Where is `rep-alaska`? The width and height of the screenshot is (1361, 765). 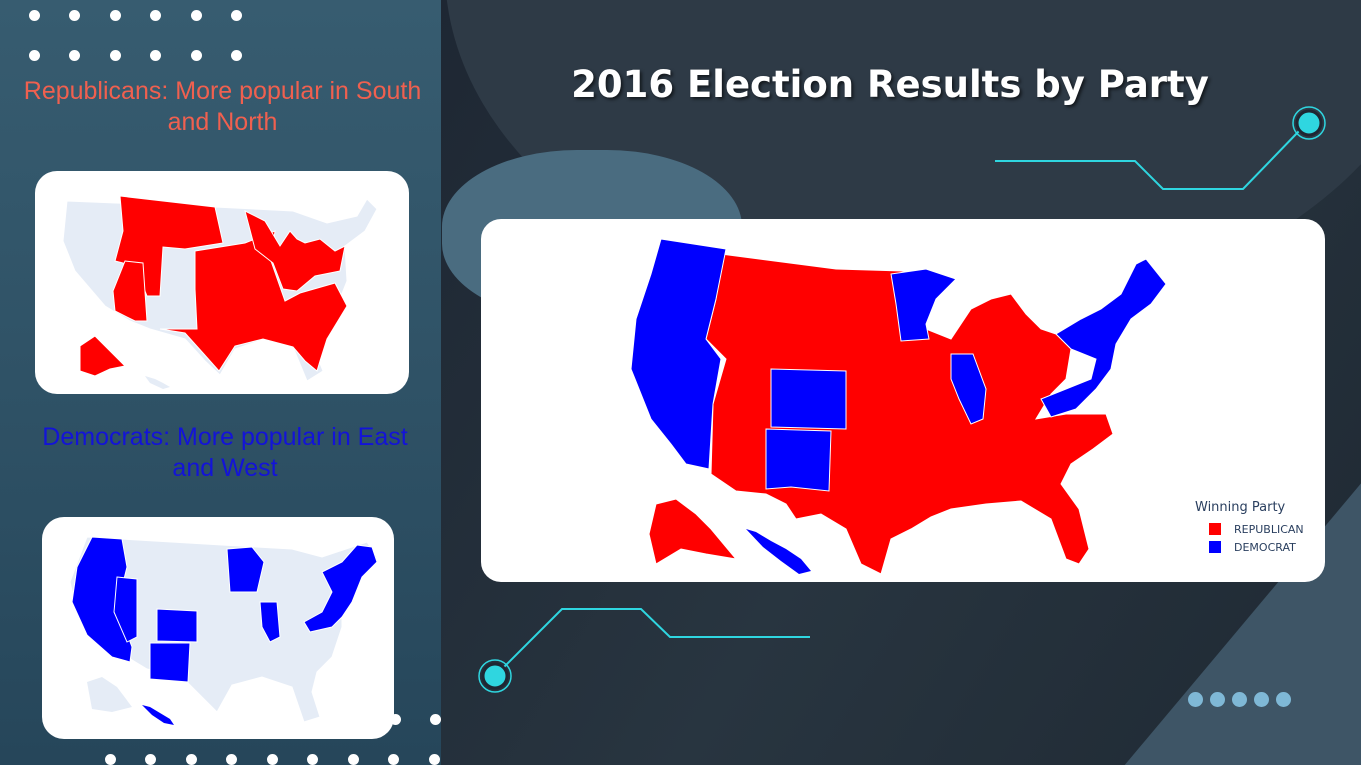
rep-alaska is located at coordinates (103, 356).